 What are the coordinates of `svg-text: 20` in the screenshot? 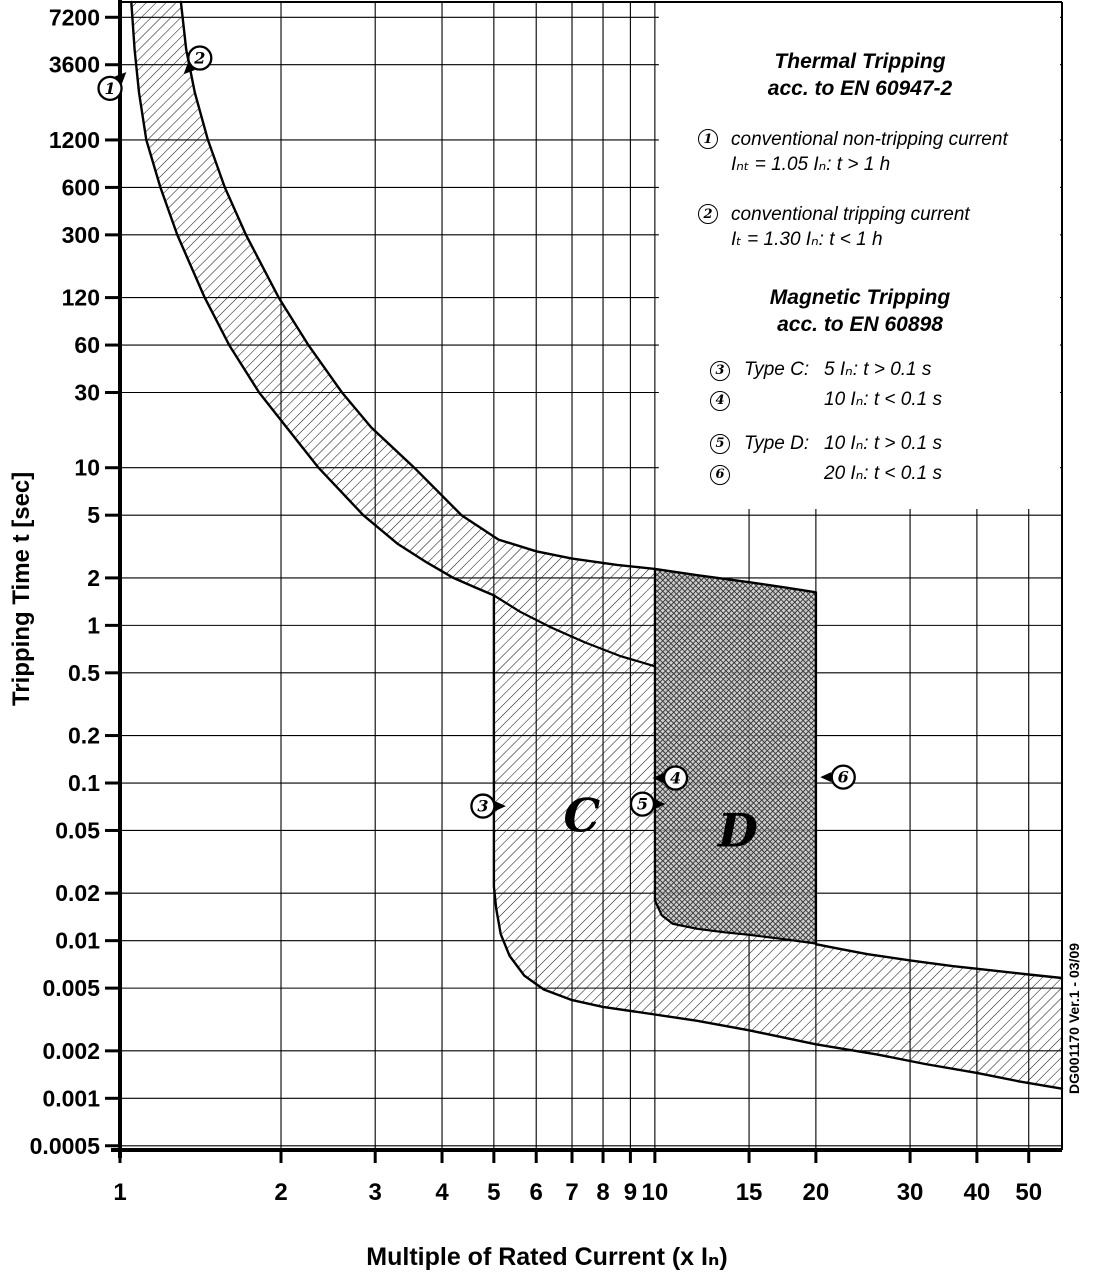 It's located at (816, 1192).